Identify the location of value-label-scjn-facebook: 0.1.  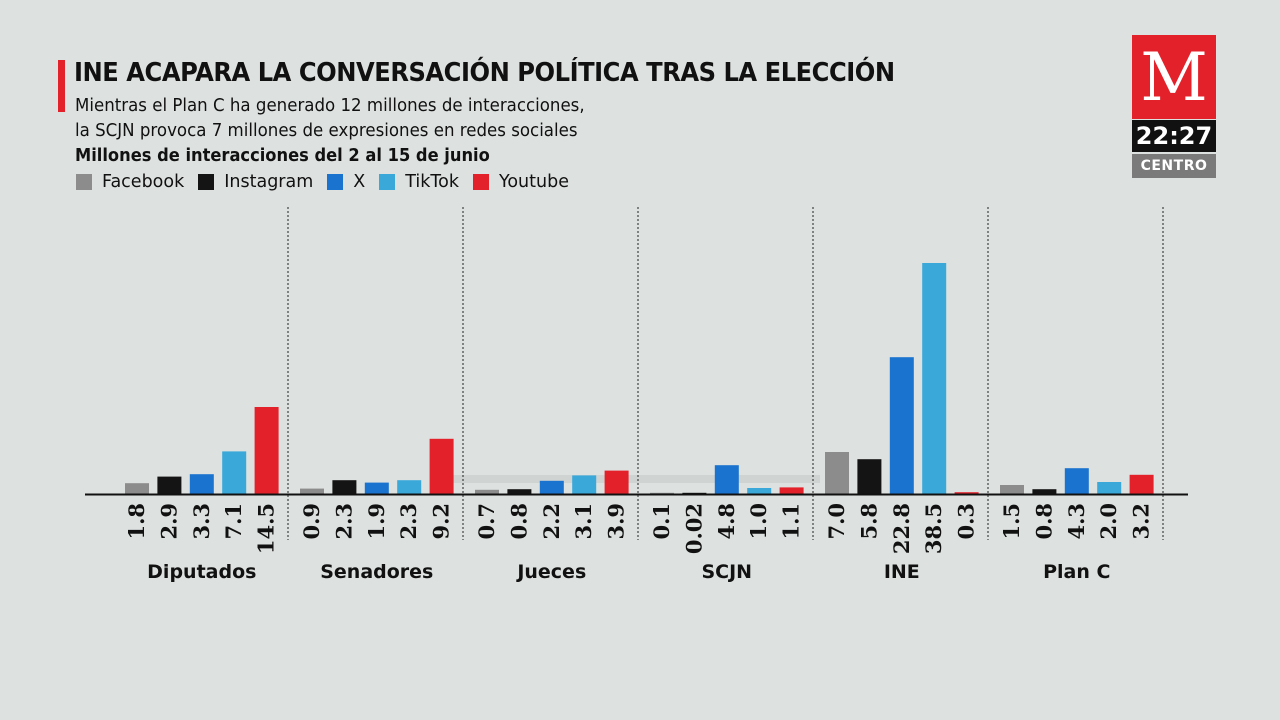
(661, 521).